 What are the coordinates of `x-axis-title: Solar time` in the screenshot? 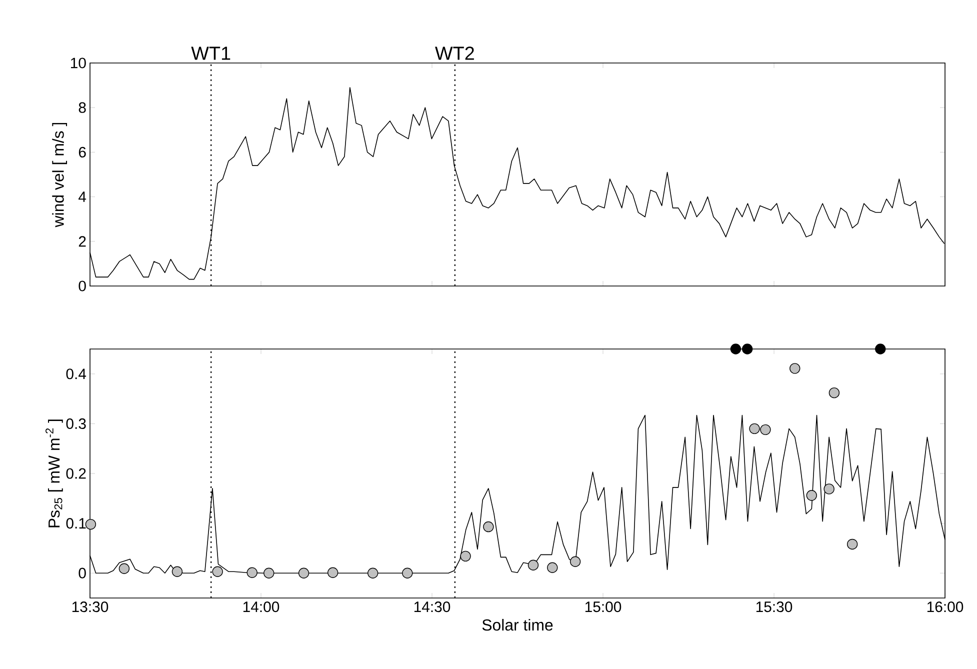 It's located at (517, 624).